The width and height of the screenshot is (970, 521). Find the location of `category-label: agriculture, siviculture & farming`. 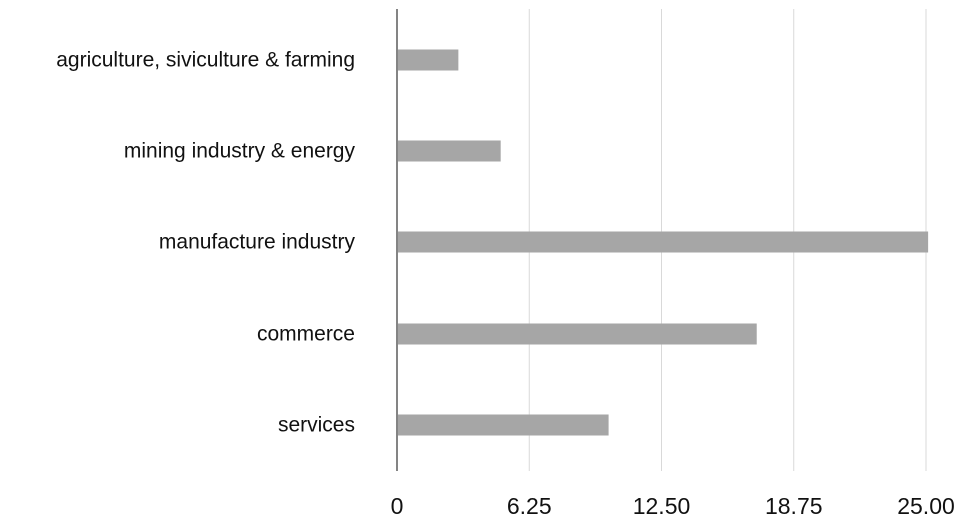

category-label: agriculture, siviculture & farming is located at coordinates (205, 60).